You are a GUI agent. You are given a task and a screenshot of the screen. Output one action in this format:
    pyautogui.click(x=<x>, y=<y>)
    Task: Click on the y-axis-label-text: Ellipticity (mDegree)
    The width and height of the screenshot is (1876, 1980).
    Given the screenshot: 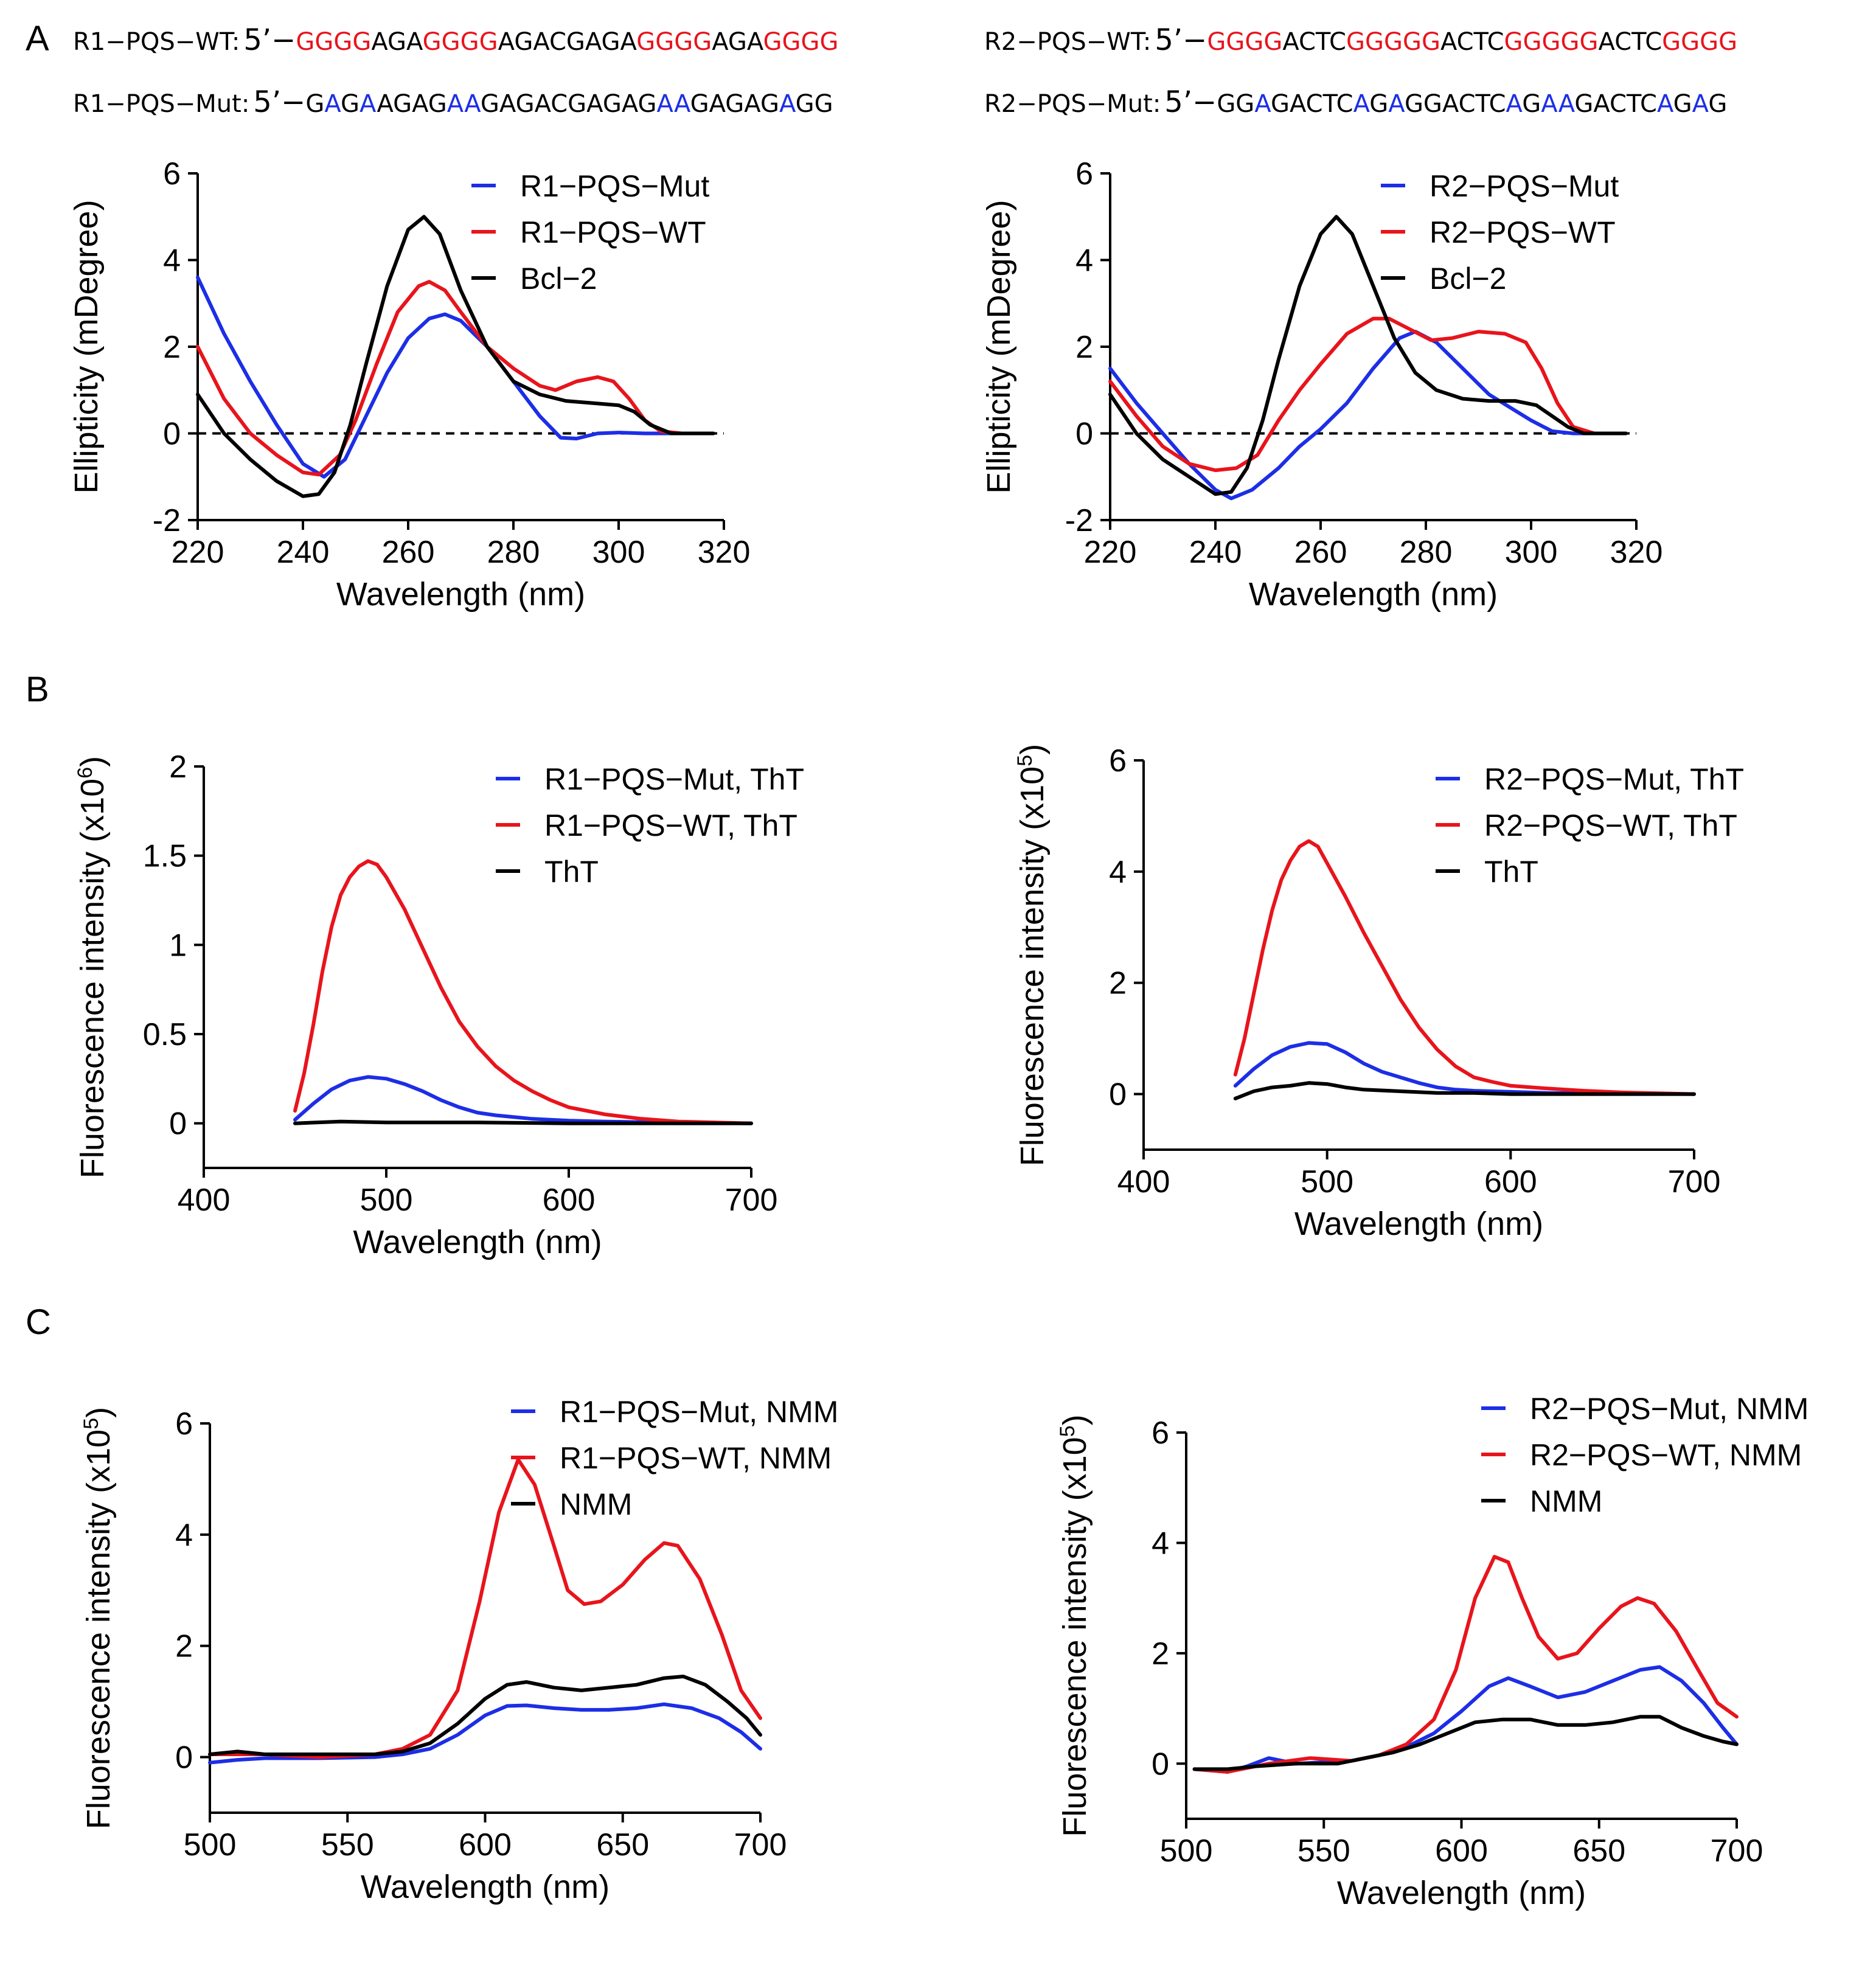 What is the action you would take?
    pyautogui.click(x=86, y=346)
    